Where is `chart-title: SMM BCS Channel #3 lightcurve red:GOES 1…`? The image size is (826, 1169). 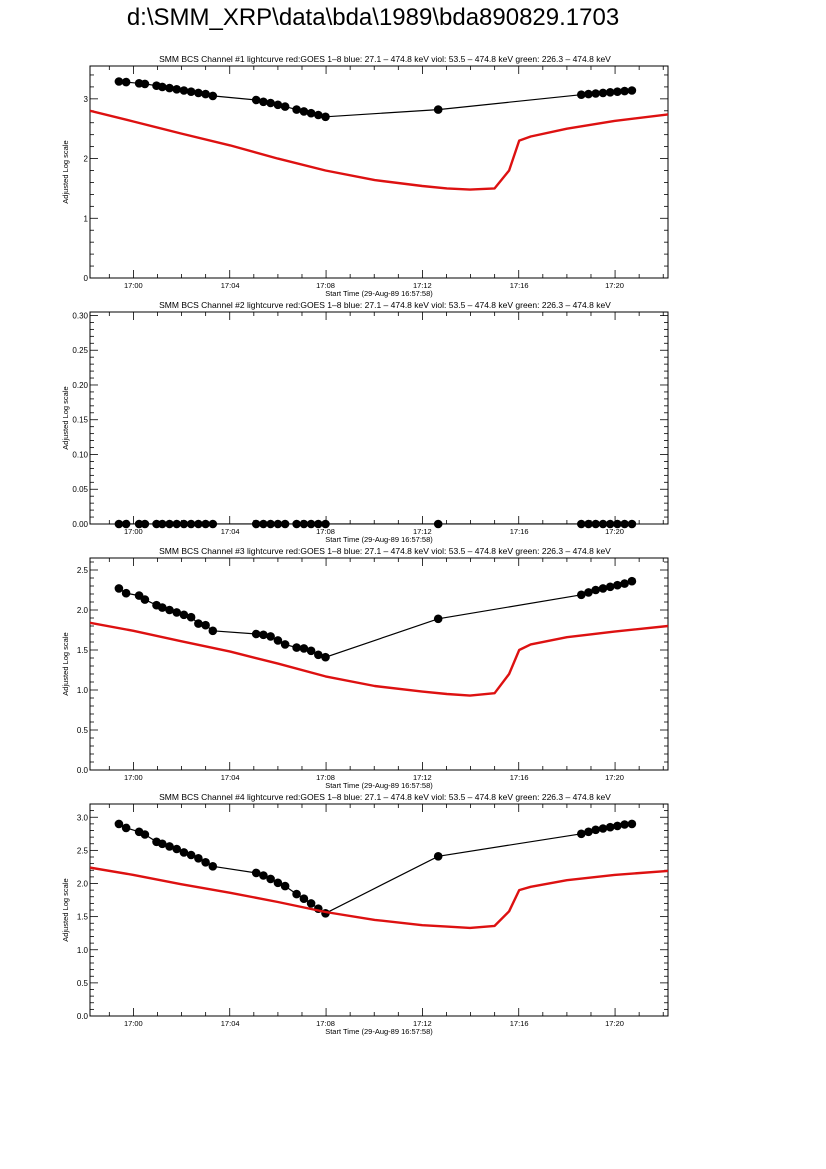
chart-title: SMM BCS Channel #3 lightcurve red:GOES 1… is located at coordinates (385, 551).